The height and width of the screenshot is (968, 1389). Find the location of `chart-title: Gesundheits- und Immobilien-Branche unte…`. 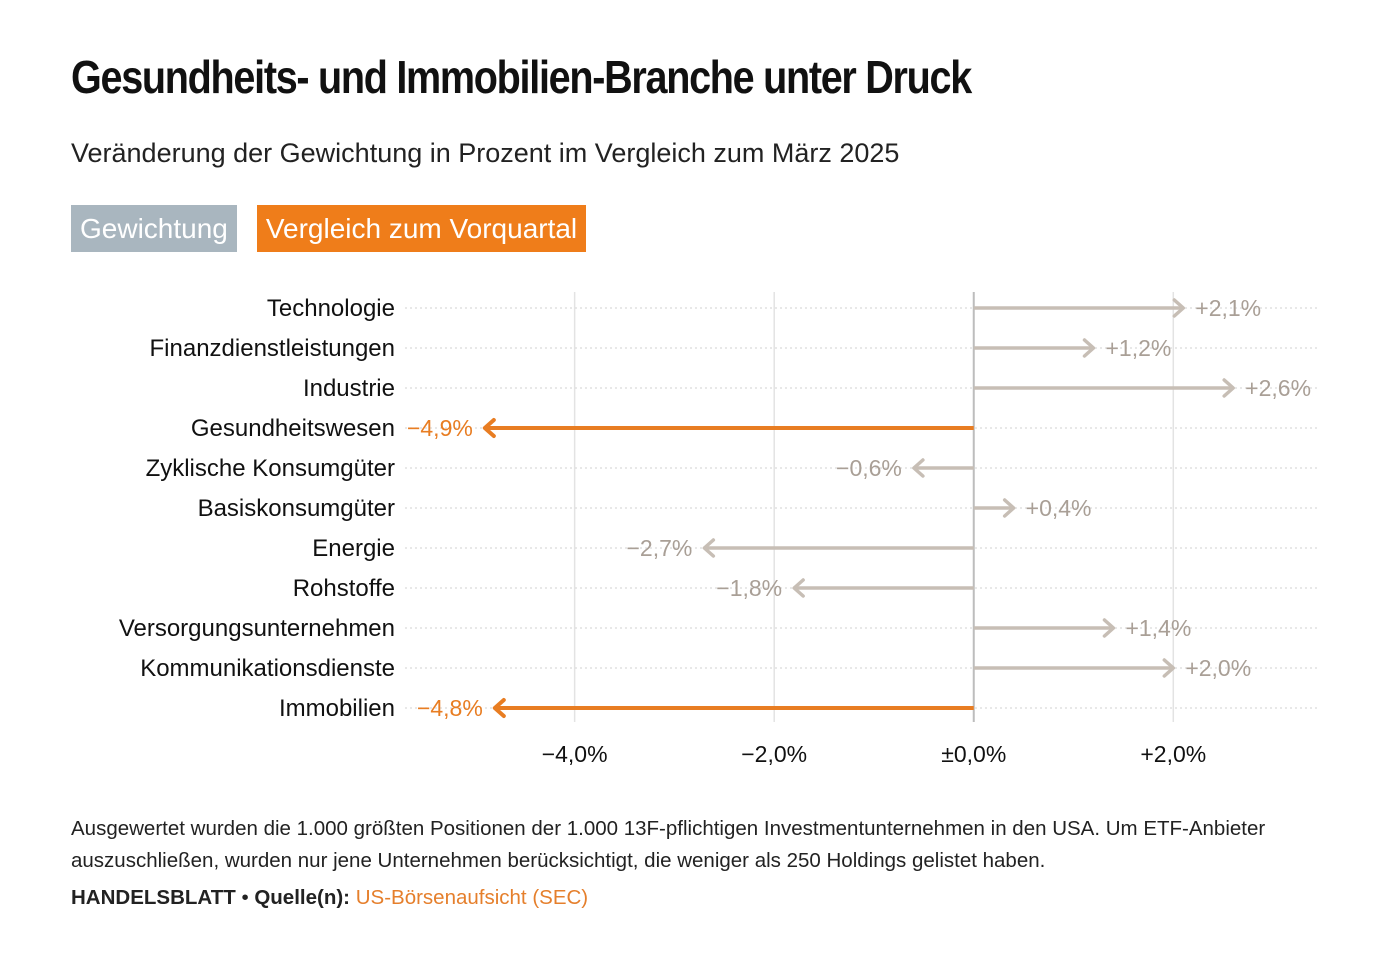

chart-title: Gesundheits- und Immobilien-Branche unte… is located at coordinates (521, 77).